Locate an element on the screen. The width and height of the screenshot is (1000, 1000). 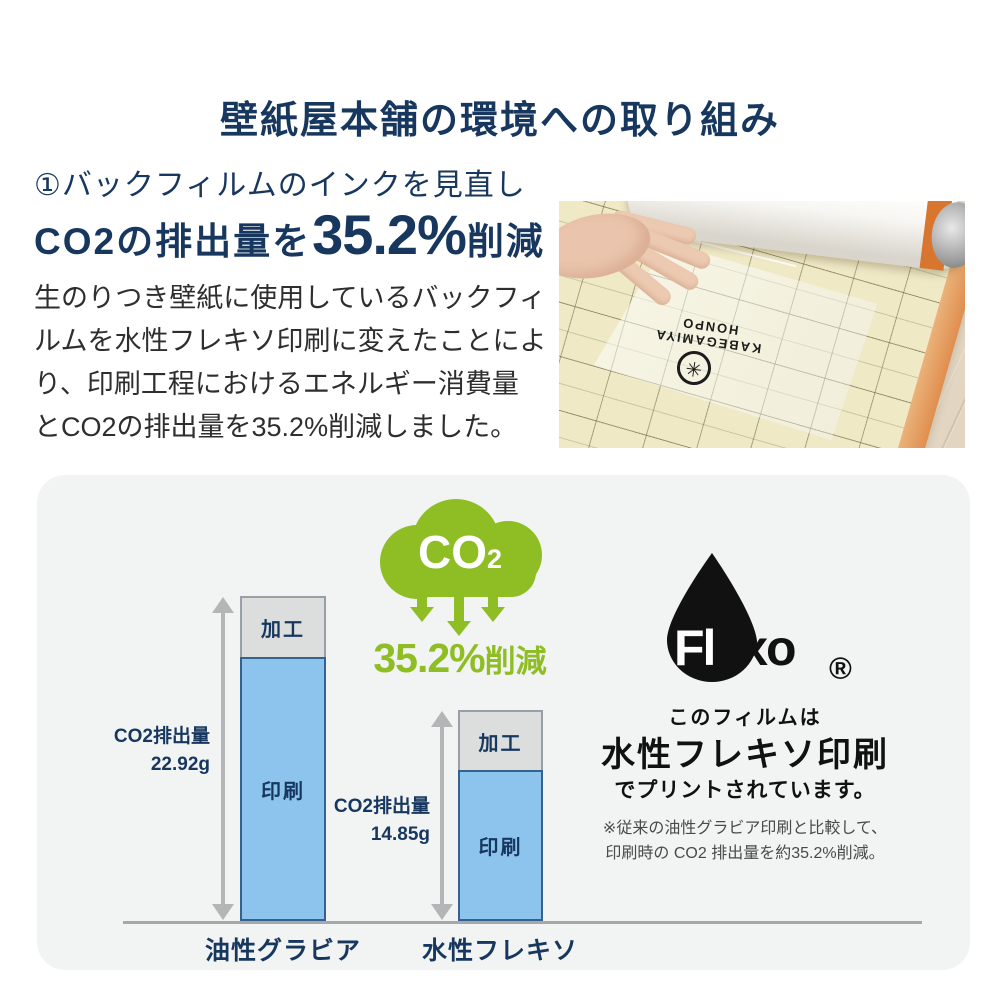
total-label-value: 22.92g is located at coordinates (180, 764).